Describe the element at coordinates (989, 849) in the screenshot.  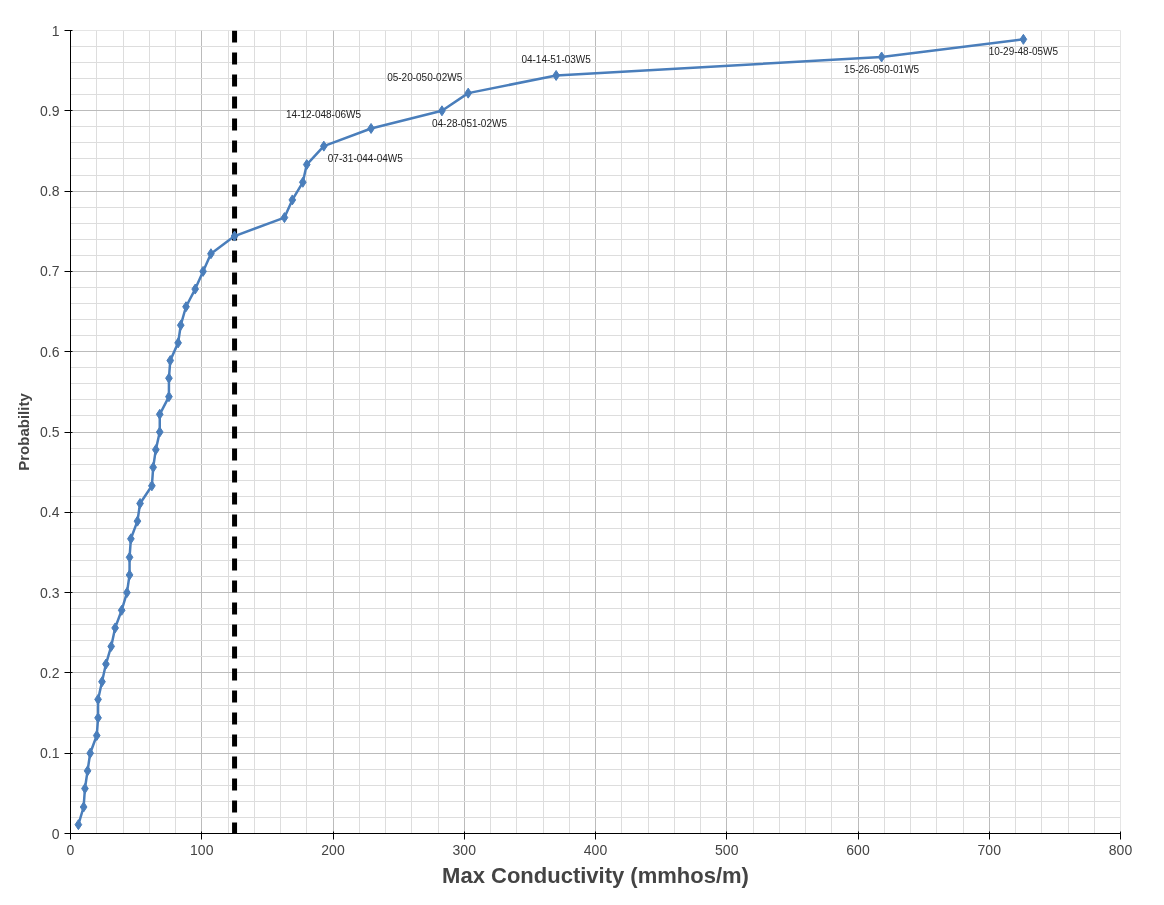
I see `x-tick-label: 700` at that location.